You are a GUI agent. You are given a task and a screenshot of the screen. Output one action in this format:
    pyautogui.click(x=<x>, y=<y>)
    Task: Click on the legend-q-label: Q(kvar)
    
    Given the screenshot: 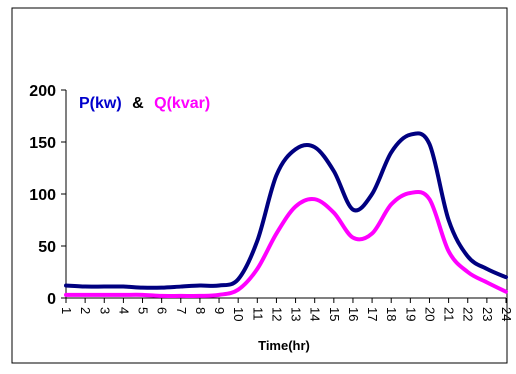 What is the action you would take?
    pyautogui.click(x=182, y=103)
    